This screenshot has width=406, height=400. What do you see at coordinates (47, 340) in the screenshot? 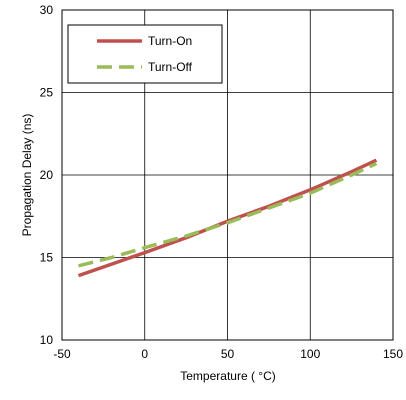
I see `y-tick-label: 10` at bounding box center [47, 340].